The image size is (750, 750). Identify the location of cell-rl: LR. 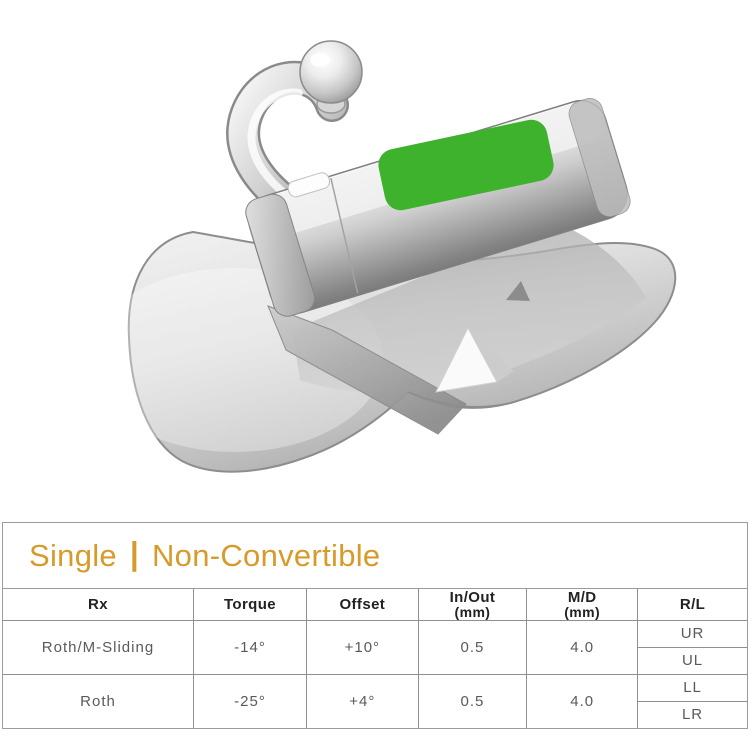
(692, 714).